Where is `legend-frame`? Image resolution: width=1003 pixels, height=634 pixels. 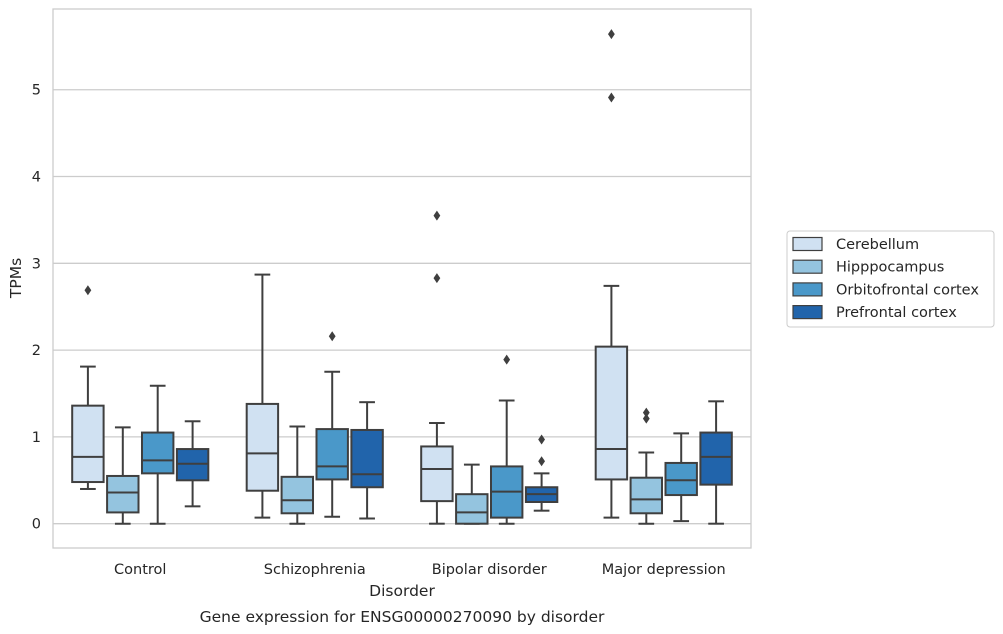 legend-frame is located at coordinates (890, 279).